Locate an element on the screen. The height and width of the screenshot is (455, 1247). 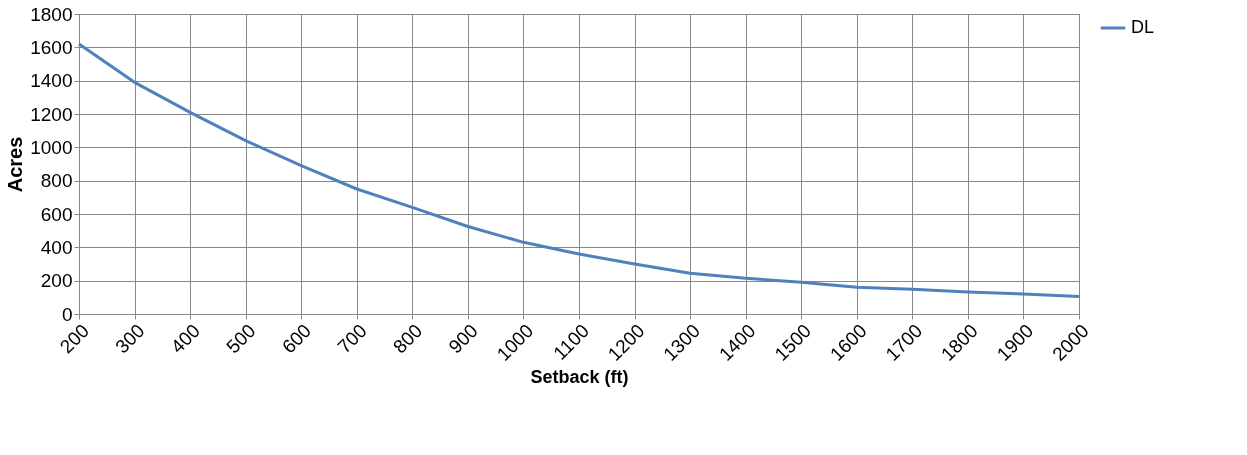
x-axis-title: Setback (ft) is located at coordinates (579, 376).